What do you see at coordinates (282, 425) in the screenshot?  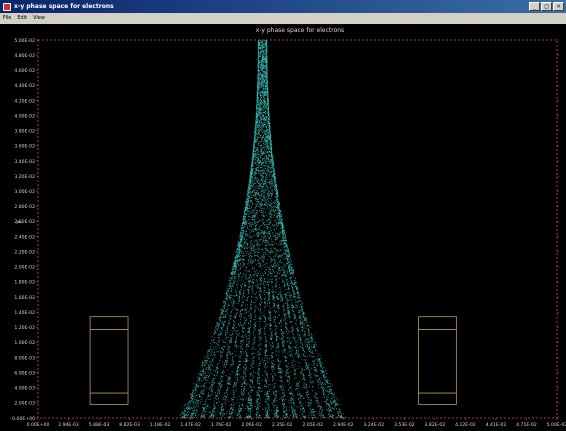 I see `x-tick-label: 2.35E-02` at bounding box center [282, 425].